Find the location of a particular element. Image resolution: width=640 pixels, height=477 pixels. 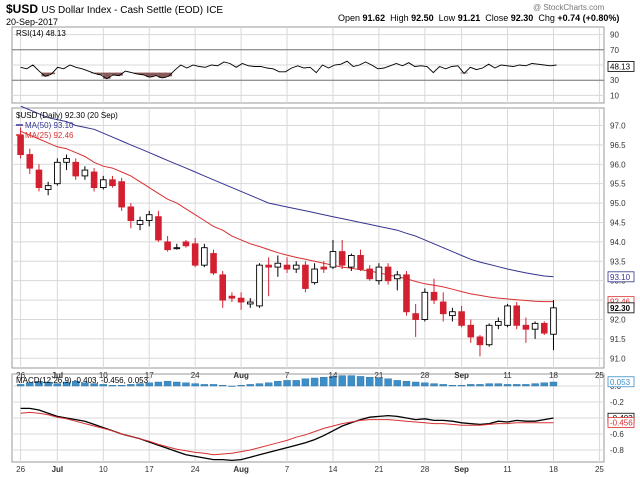

watermark: @ StockCharts.com is located at coordinates (569, 7).